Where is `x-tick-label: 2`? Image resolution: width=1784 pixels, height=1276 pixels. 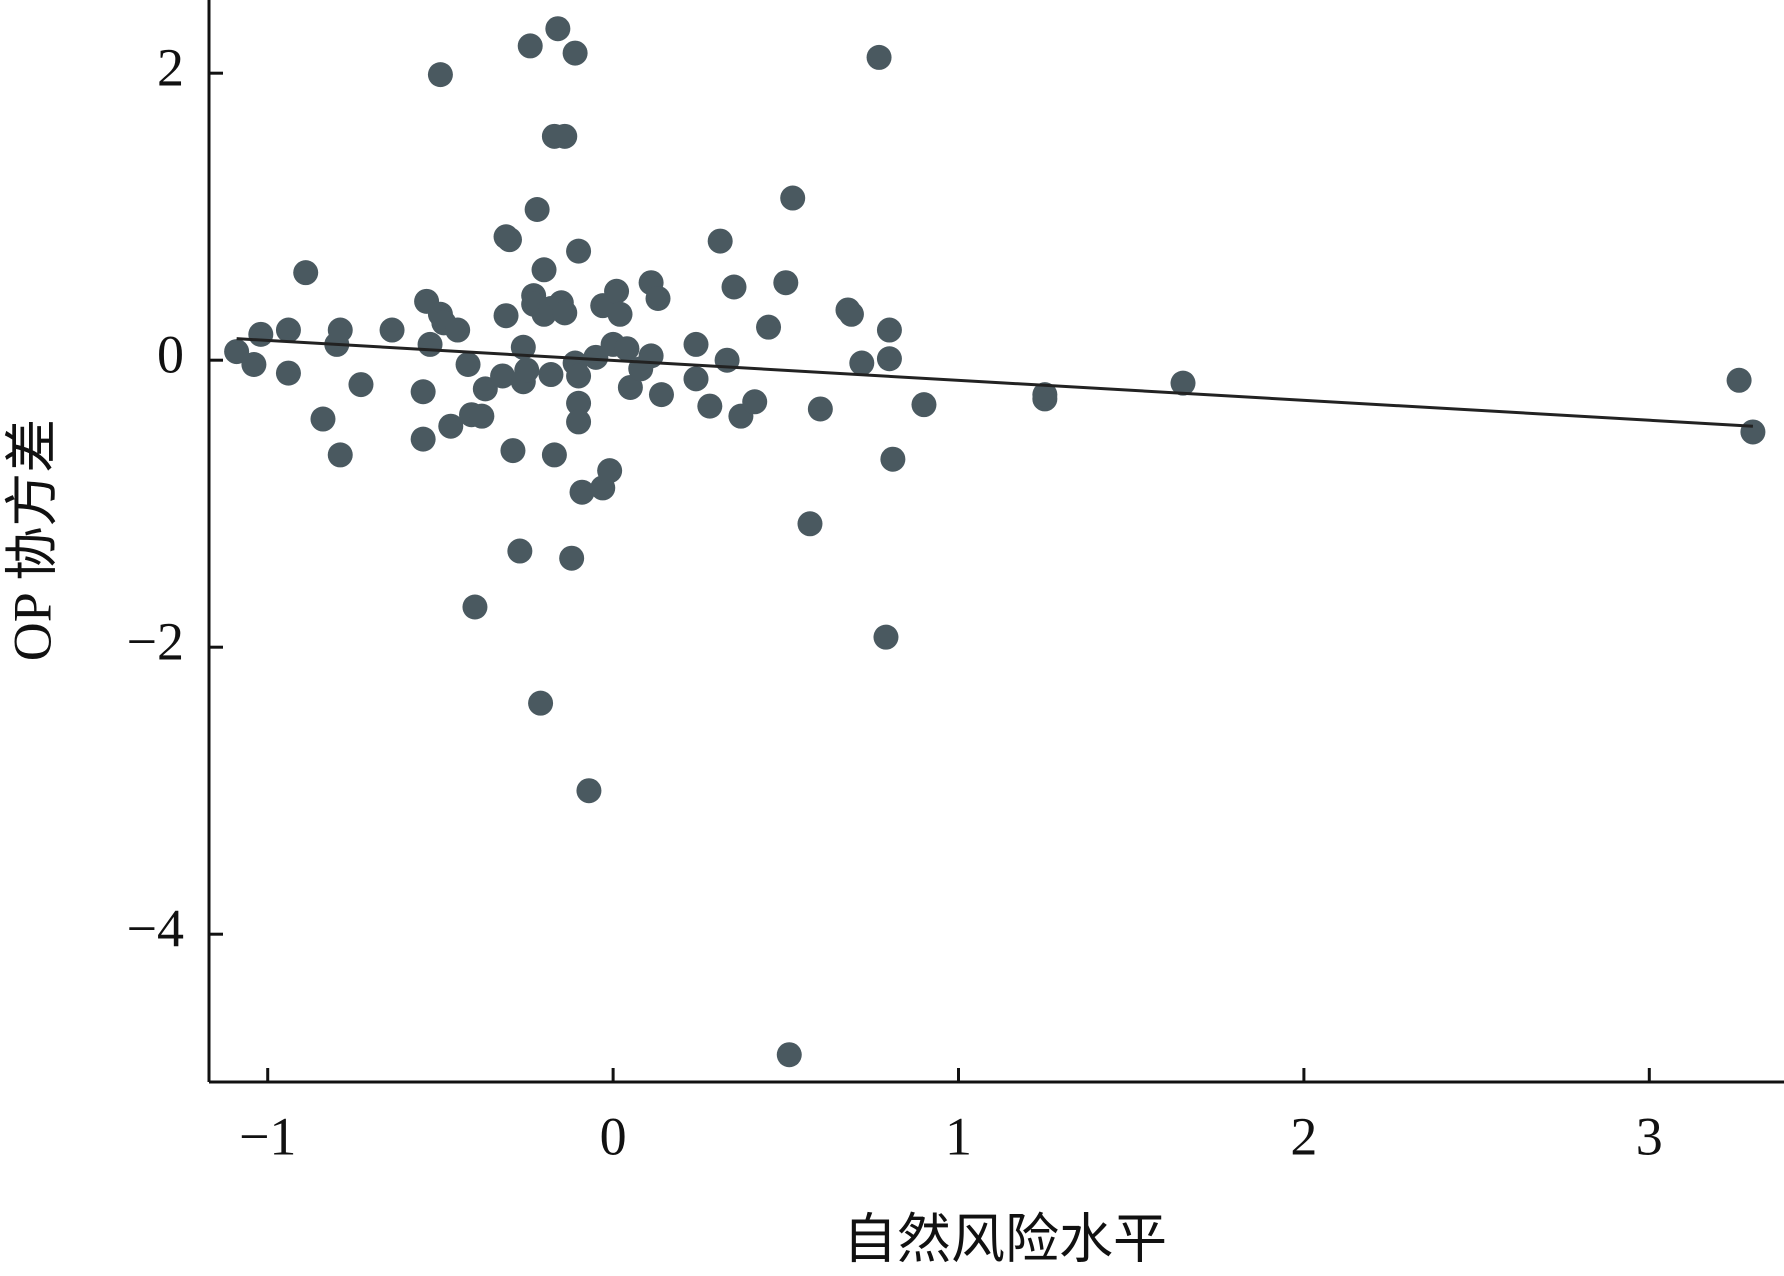 x-tick-label: 2 is located at coordinates (1303, 1136).